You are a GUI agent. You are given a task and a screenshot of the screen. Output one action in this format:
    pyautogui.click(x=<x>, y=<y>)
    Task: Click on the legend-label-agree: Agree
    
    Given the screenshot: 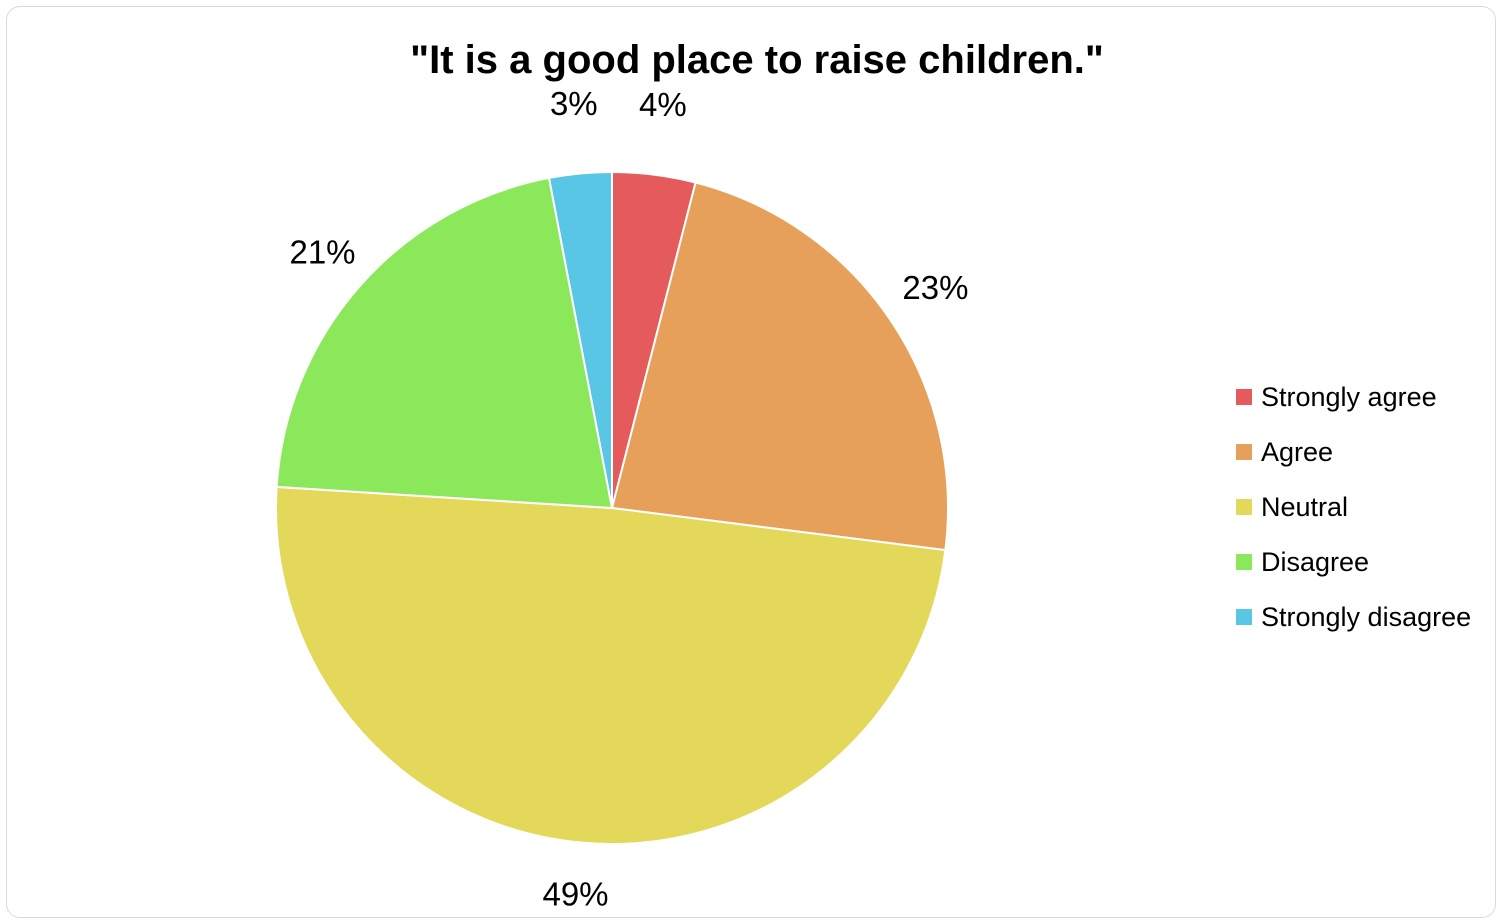 What is the action you would take?
    pyautogui.click(x=1297, y=452)
    